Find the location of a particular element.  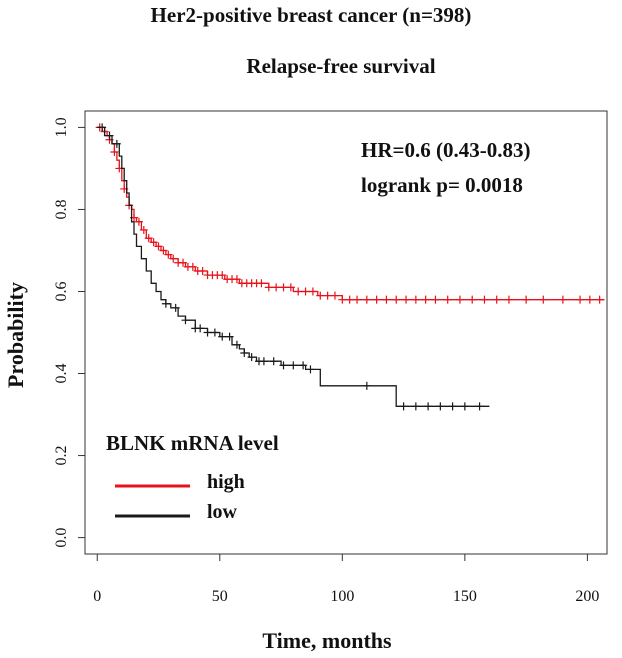

x-axis-title: Time, months is located at coordinates (327, 640).